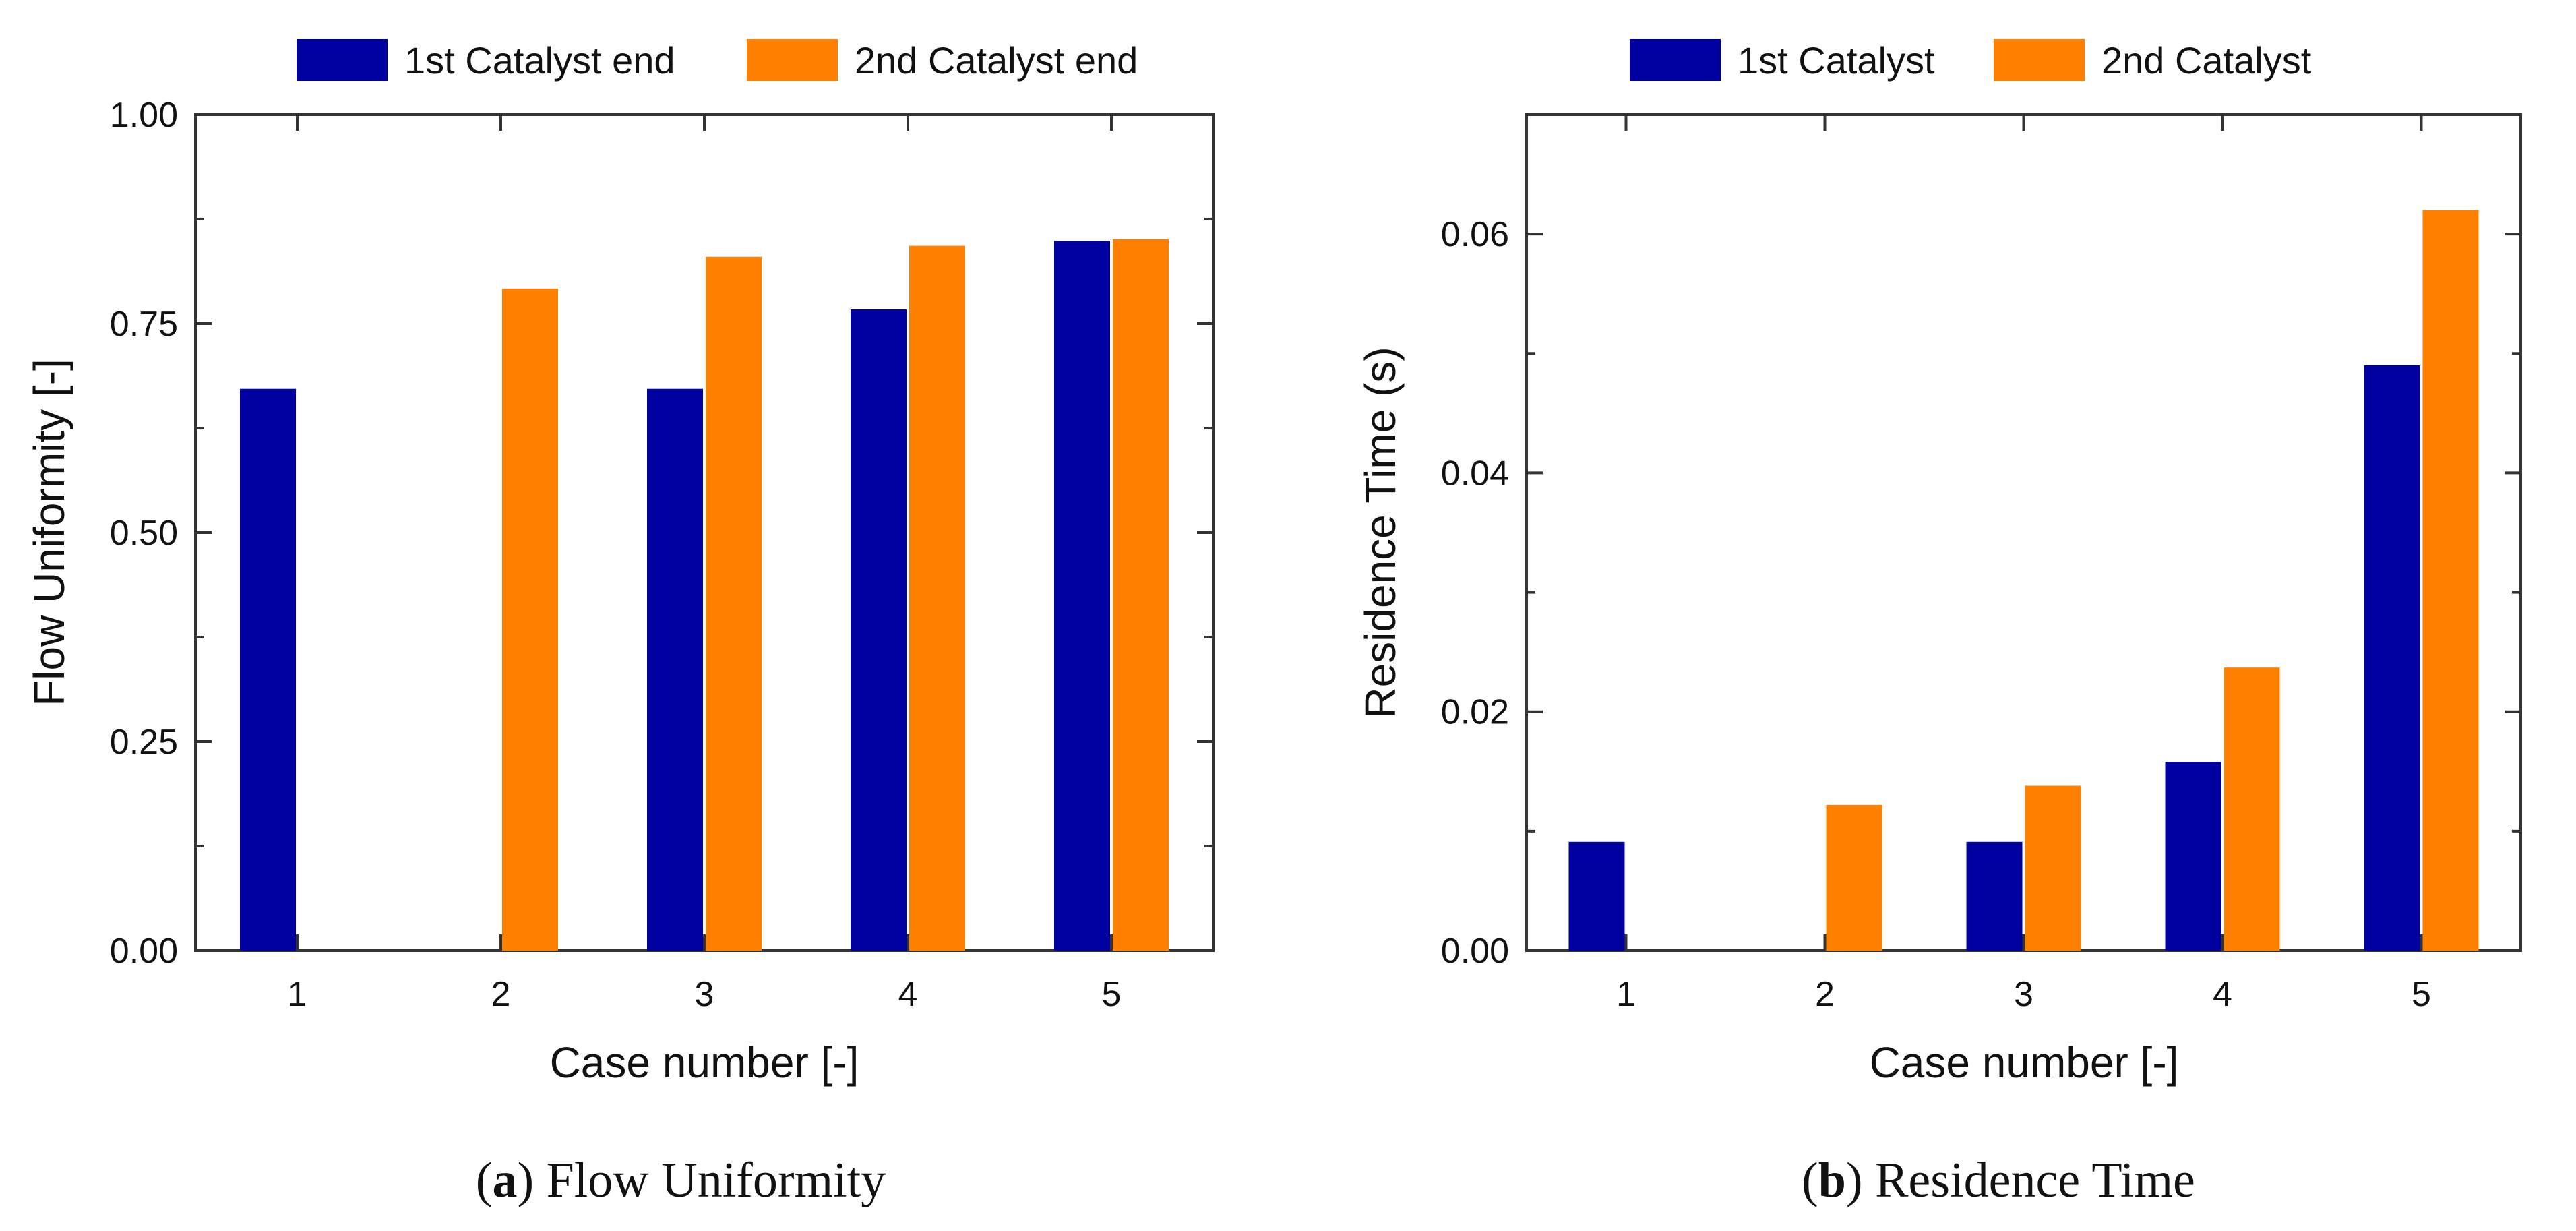 Image resolution: width=2576 pixels, height=1231 pixels. I want to click on y-tick-label: 0.04, so click(1475, 473).